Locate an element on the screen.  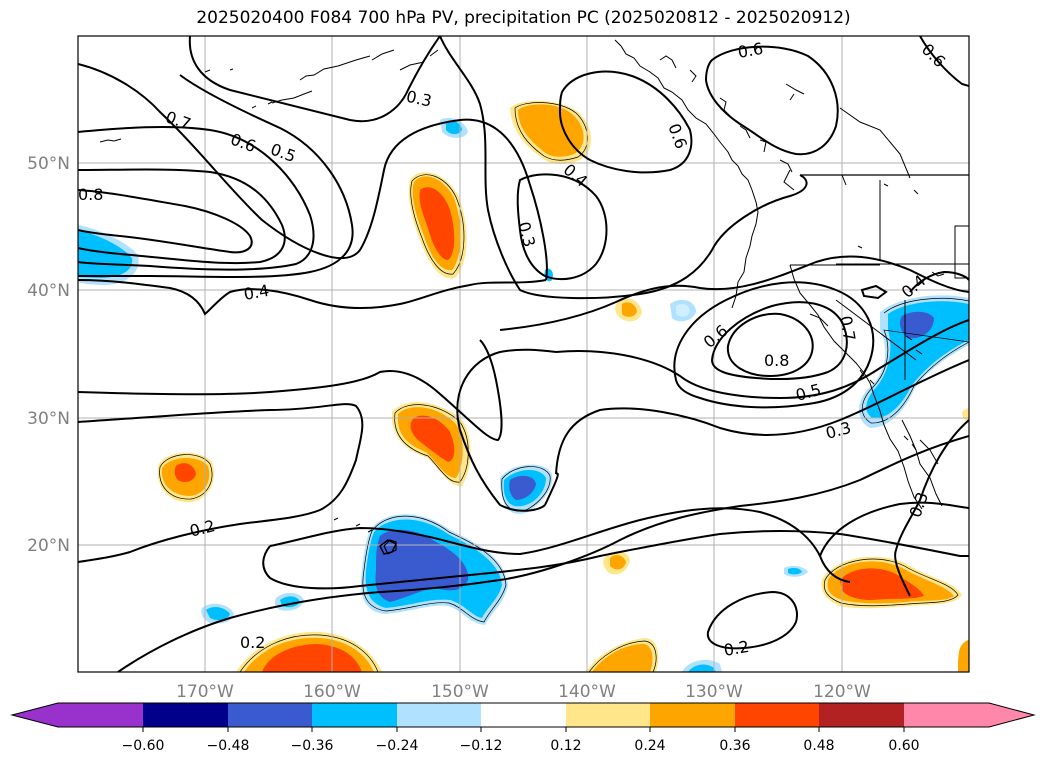
contour-label: 0.4 is located at coordinates (256, 292).